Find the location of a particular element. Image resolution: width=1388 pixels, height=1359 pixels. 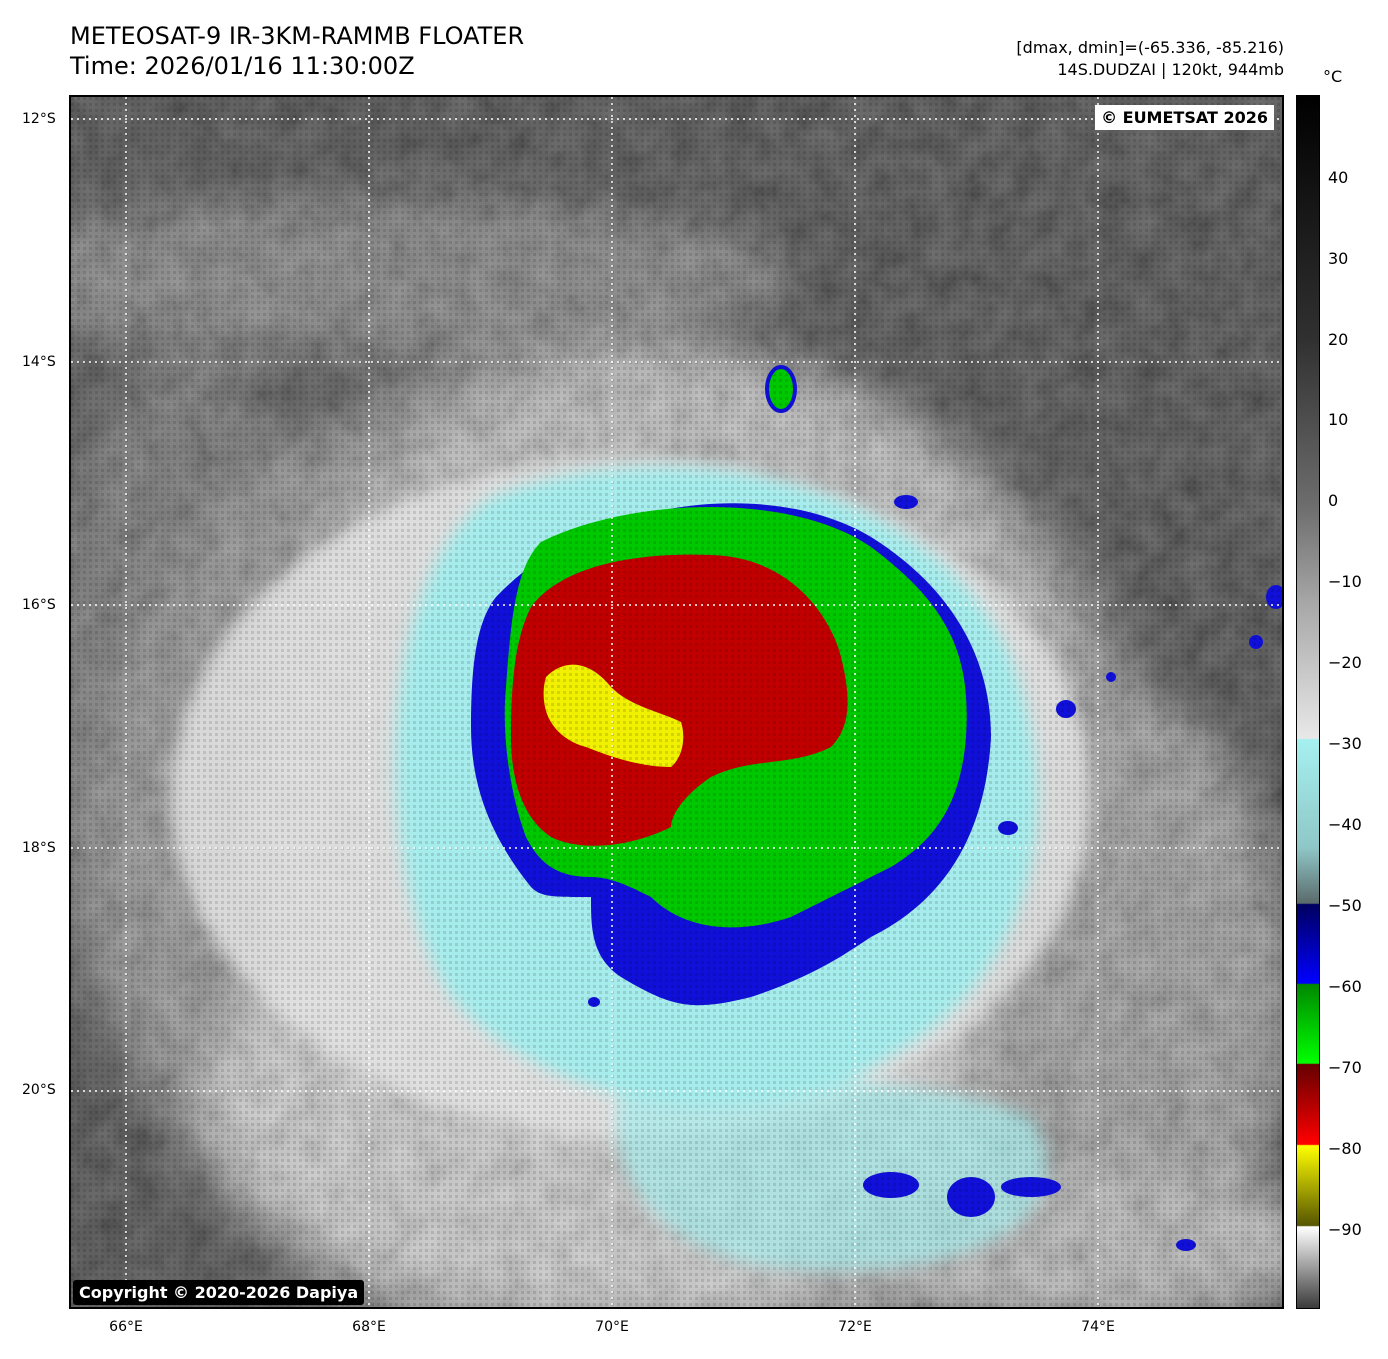

colorbar-tick: −40 is located at coordinates (1345, 824).